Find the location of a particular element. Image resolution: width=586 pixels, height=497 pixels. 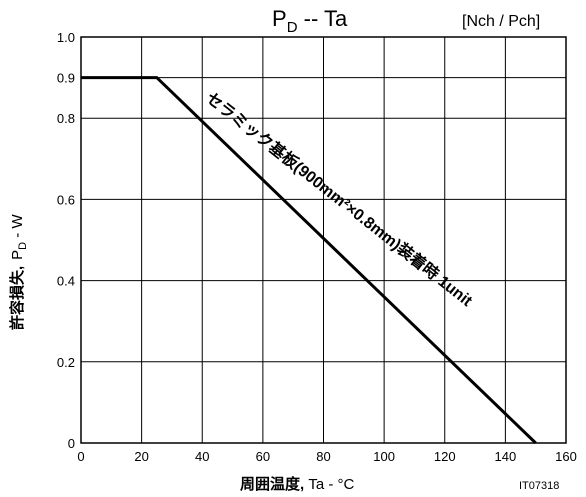

y-tick-label: 1.0 is located at coordinates (66, 37).